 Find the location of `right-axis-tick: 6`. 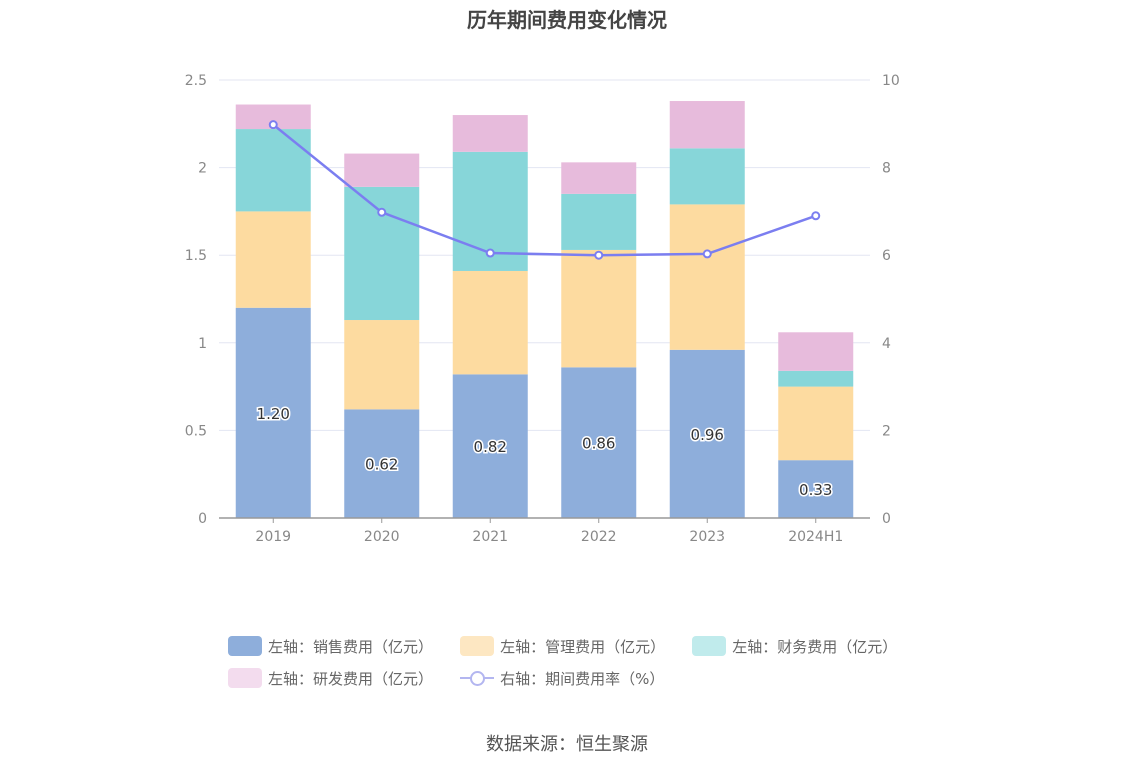

right-axis-tick: 6 is located at coordinates (886, 256).